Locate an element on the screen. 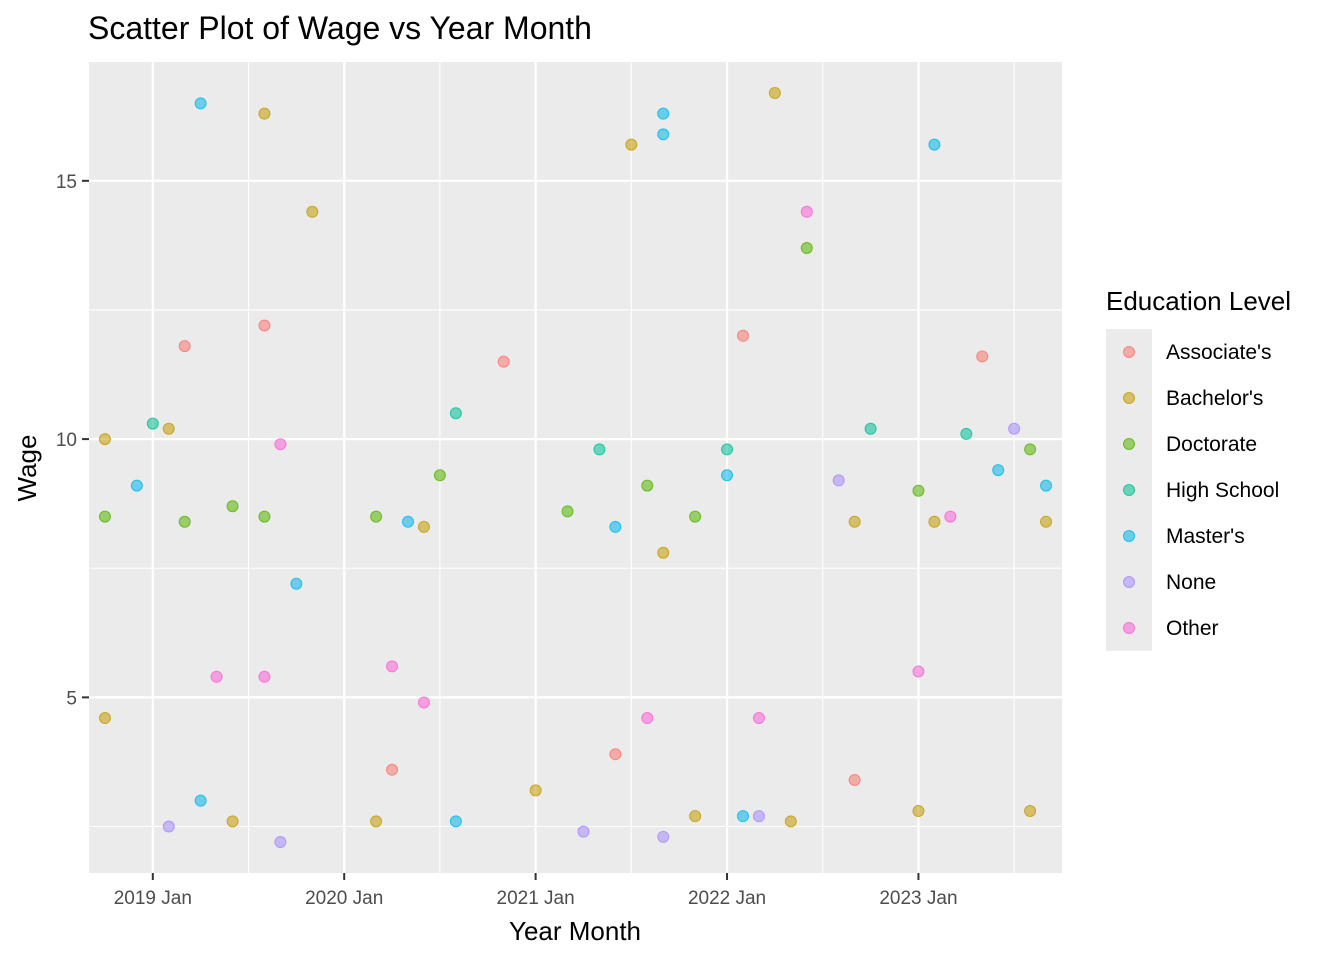 This screenshot has height=960, width=1344. x-tick-label: 2023 Jan is located at coordinates (918, 898).